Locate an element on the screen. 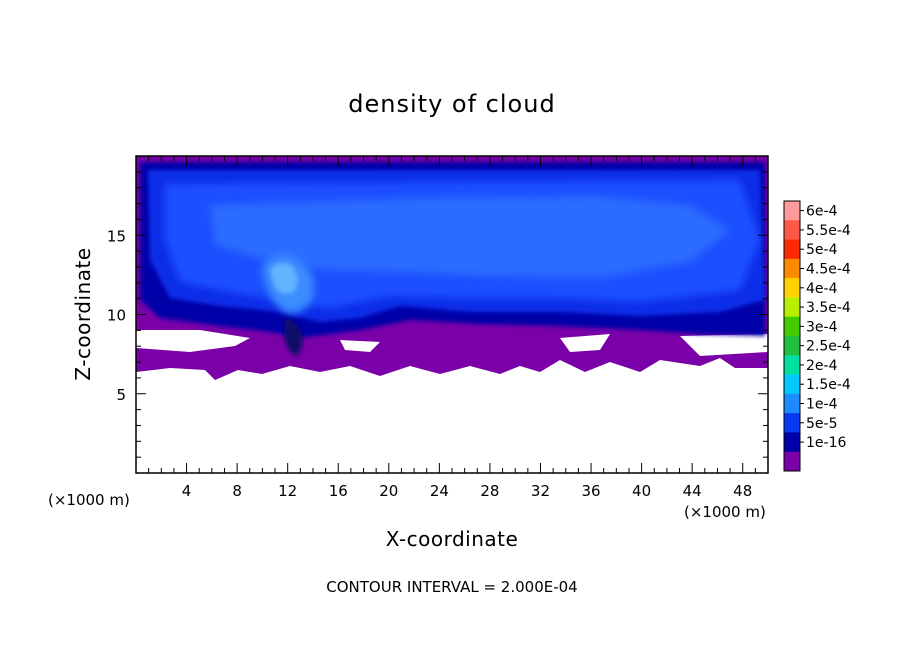  colorbar-label: 1.5e-4 is located at coordinates (828, 385).